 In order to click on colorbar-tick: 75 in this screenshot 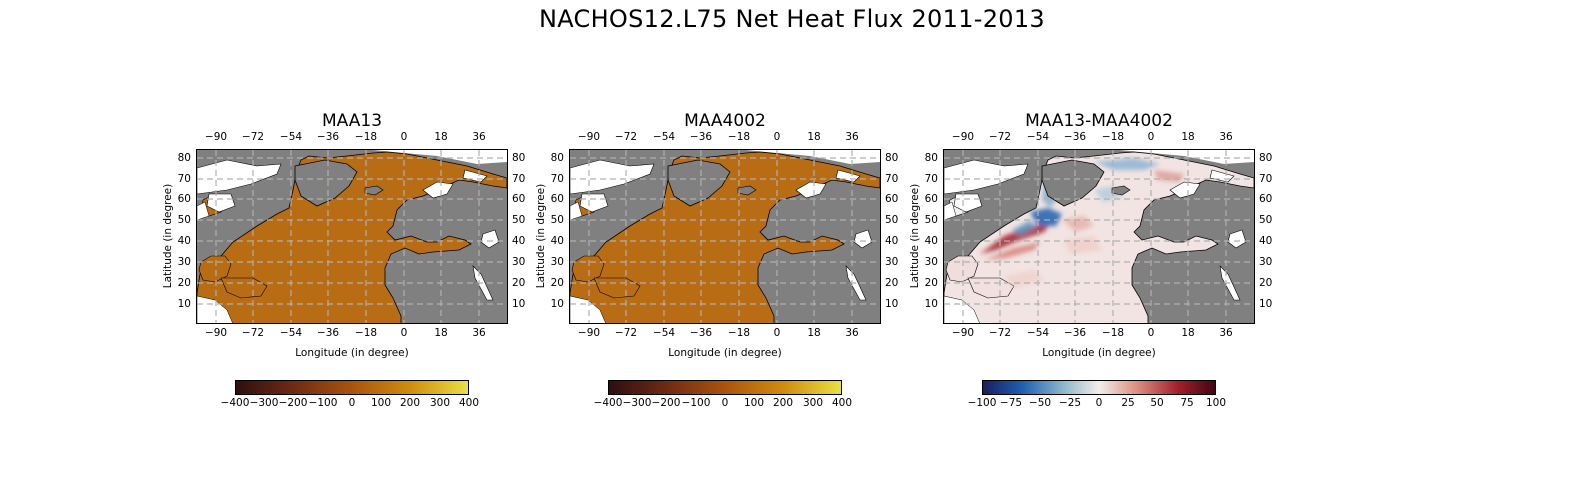, I will do `click(1187, 403)`.